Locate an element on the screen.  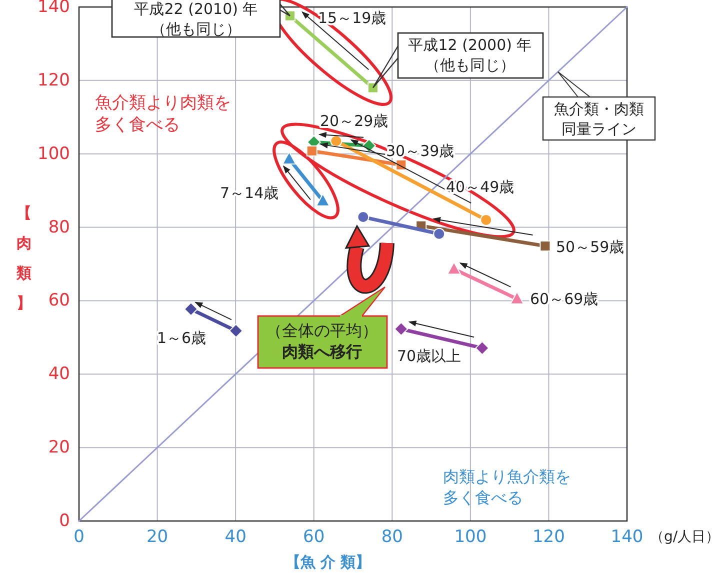
x-tick-label: 80 is located at coordinates (392, 537).